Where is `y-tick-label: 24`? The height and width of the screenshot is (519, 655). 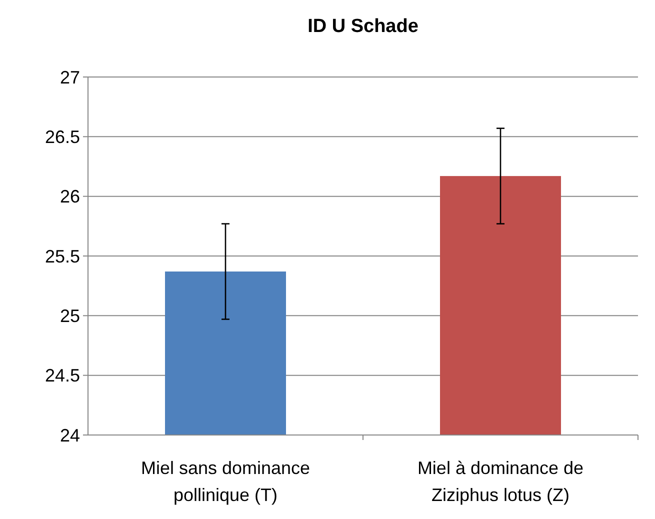 y-tick-label: 24 is located at coordinates (70, 435).